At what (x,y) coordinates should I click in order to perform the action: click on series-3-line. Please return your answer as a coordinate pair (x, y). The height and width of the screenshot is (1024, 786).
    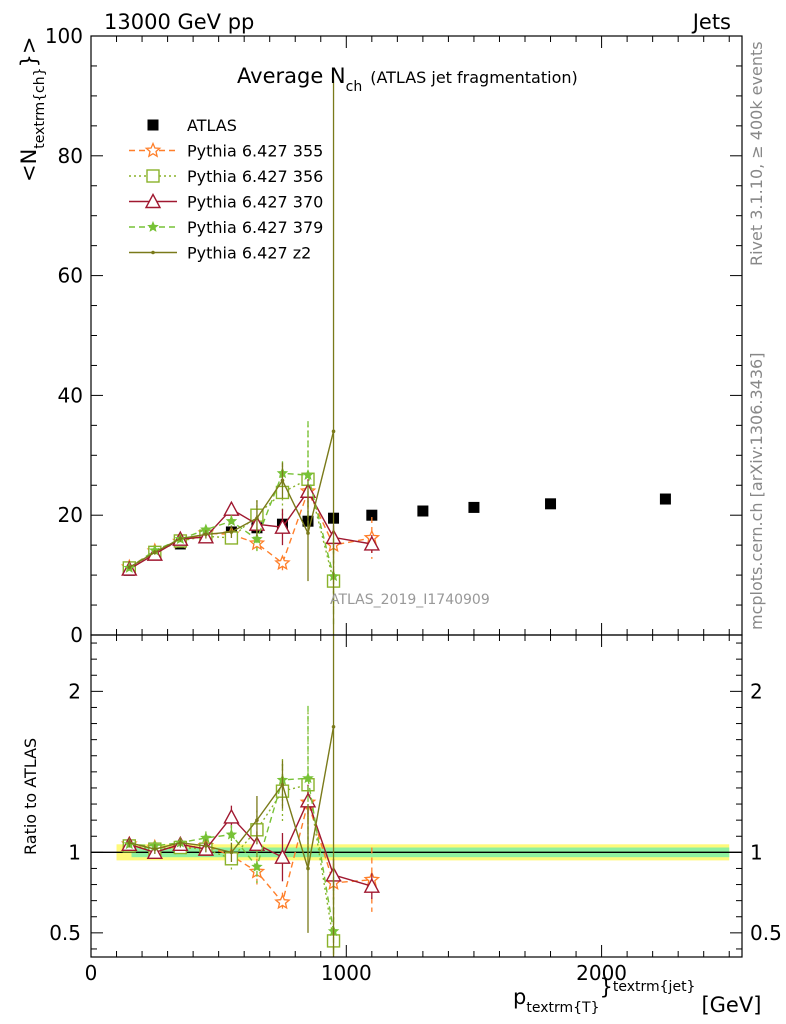
    Looking at the image, I should click on (250, 529).